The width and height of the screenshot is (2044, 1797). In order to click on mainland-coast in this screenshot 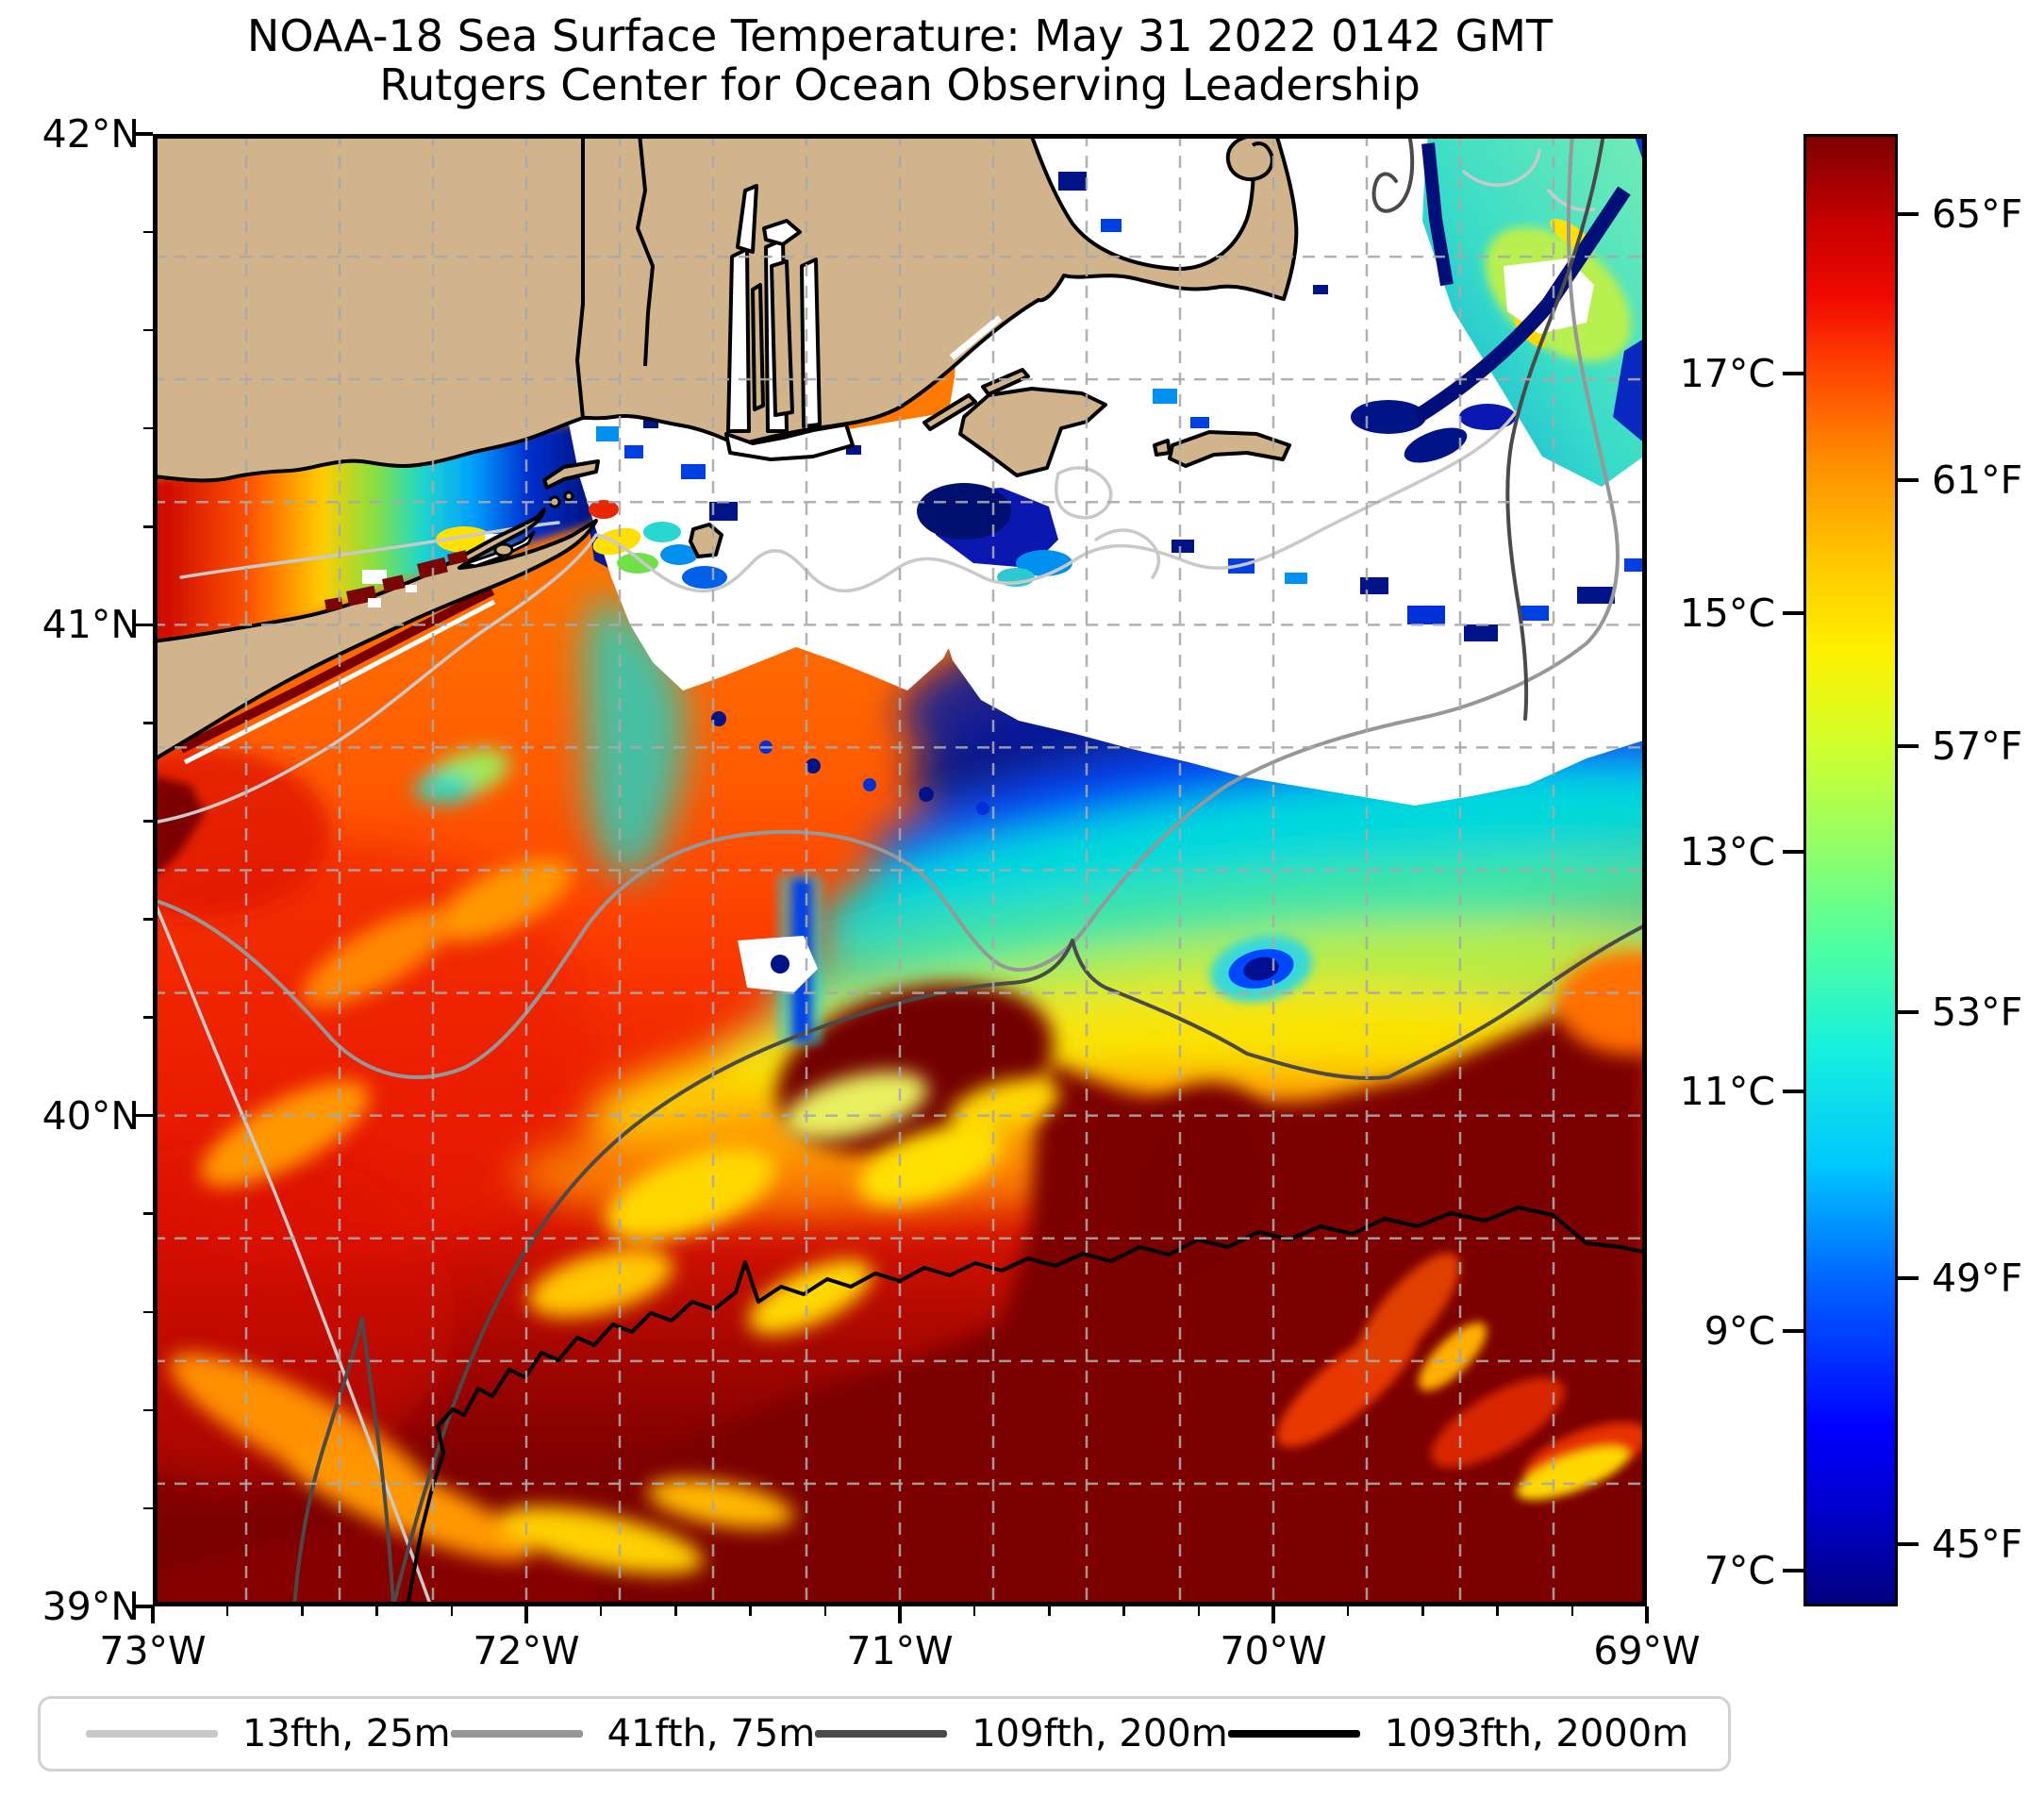, I will do `click(726, 308)`.